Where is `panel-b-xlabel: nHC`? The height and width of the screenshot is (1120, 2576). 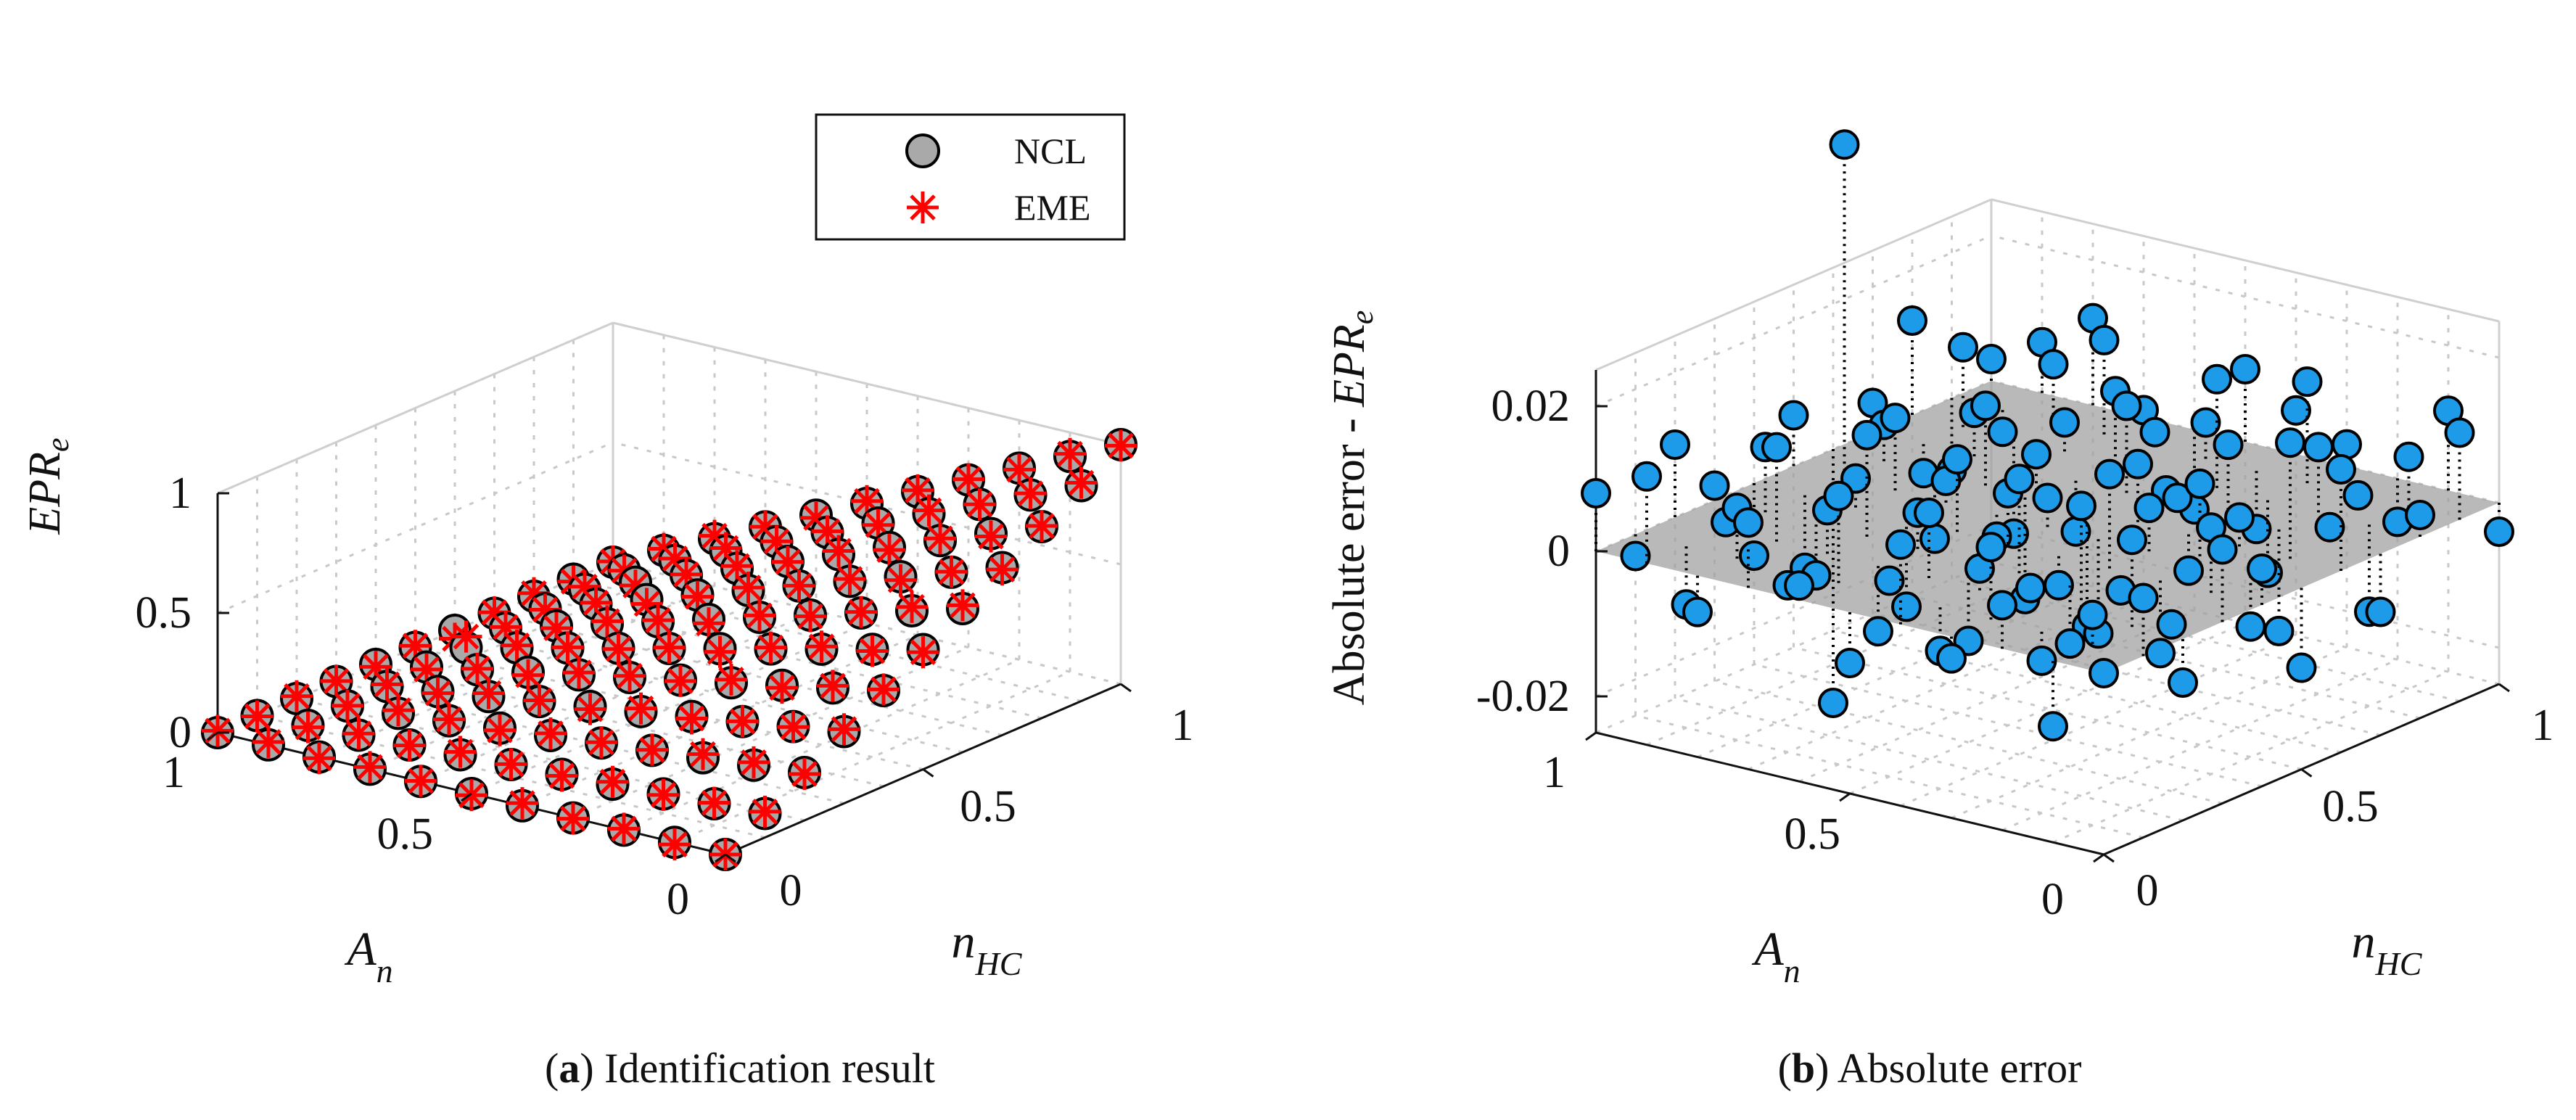 panel-b-xlabel: nHC is located at coordinates (2387, 949).